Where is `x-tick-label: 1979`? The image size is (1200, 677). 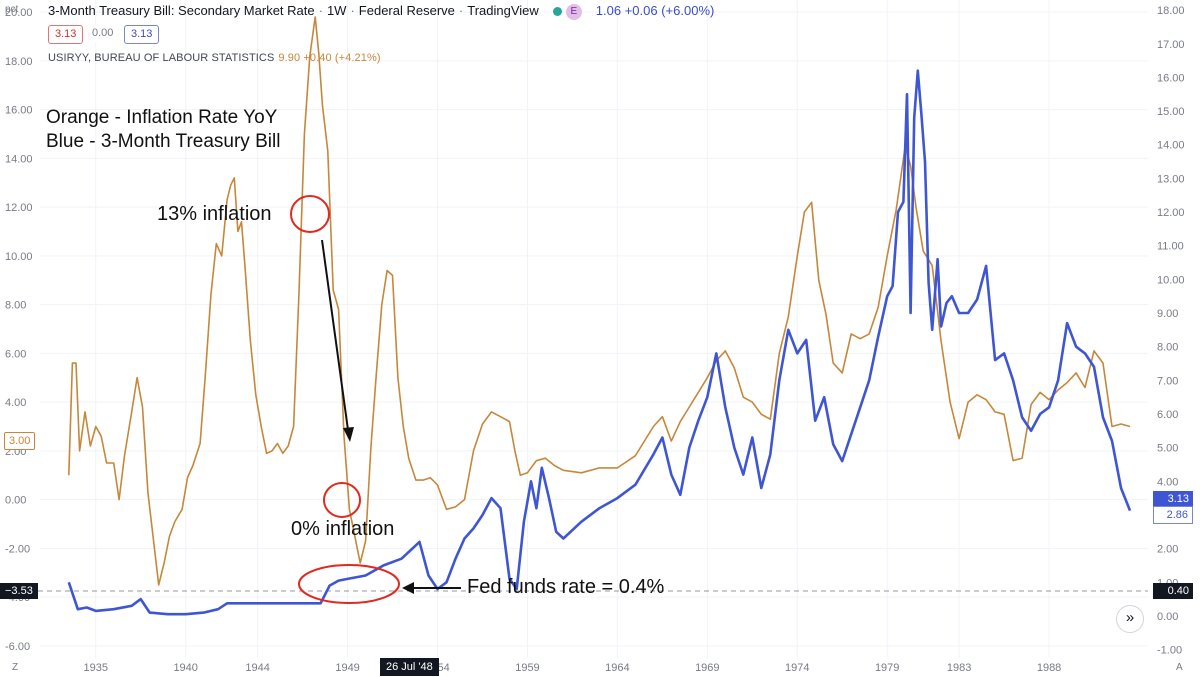 x-tick-label: 1979 is located at coordinates (887, 668).